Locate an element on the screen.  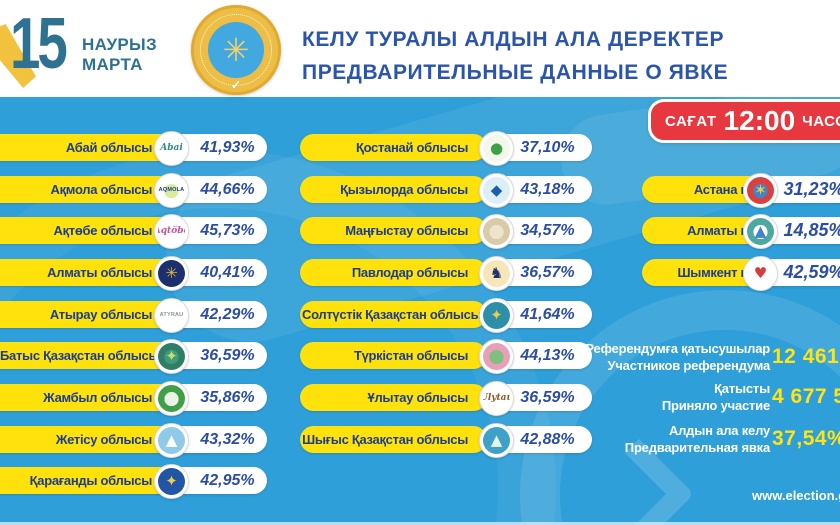
turnout-value: 44,13% is located at coordinates (547, 355).